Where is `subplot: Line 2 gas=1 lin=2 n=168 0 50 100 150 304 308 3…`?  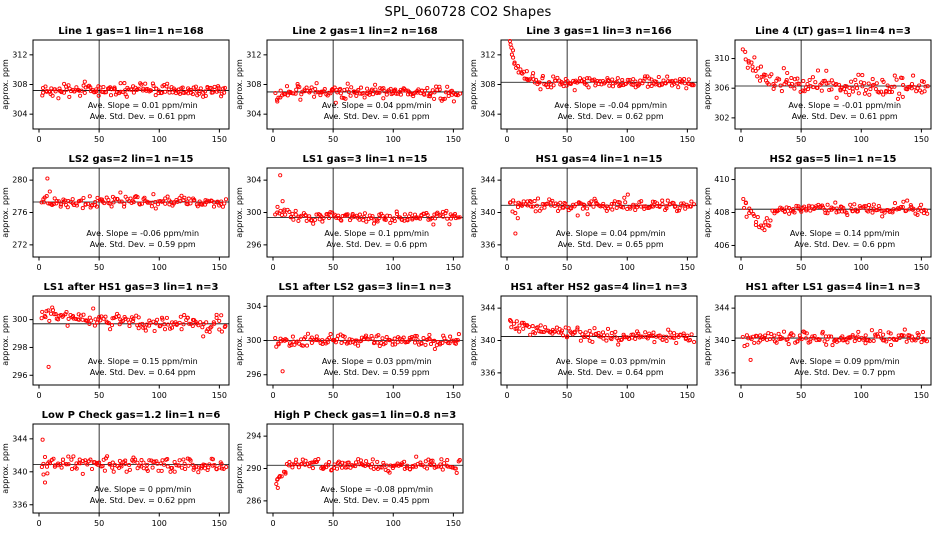 subplot: Line 2 gas=1 lin=2 n=168 0 50 100 150 304 308 3… is located at coordinates (351, 89).